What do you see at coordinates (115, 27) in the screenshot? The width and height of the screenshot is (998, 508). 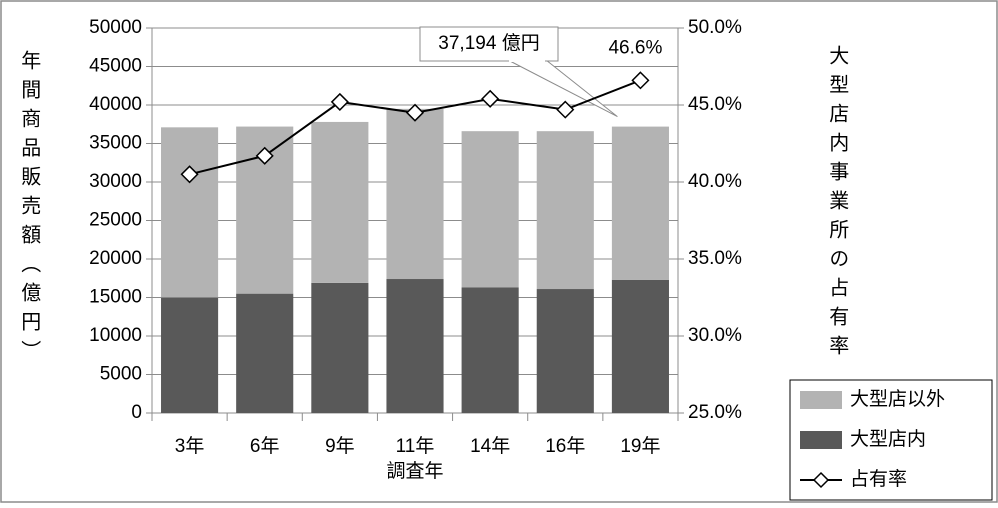 I see `y-tick-label: 50000` at bounding box center [115, 27].